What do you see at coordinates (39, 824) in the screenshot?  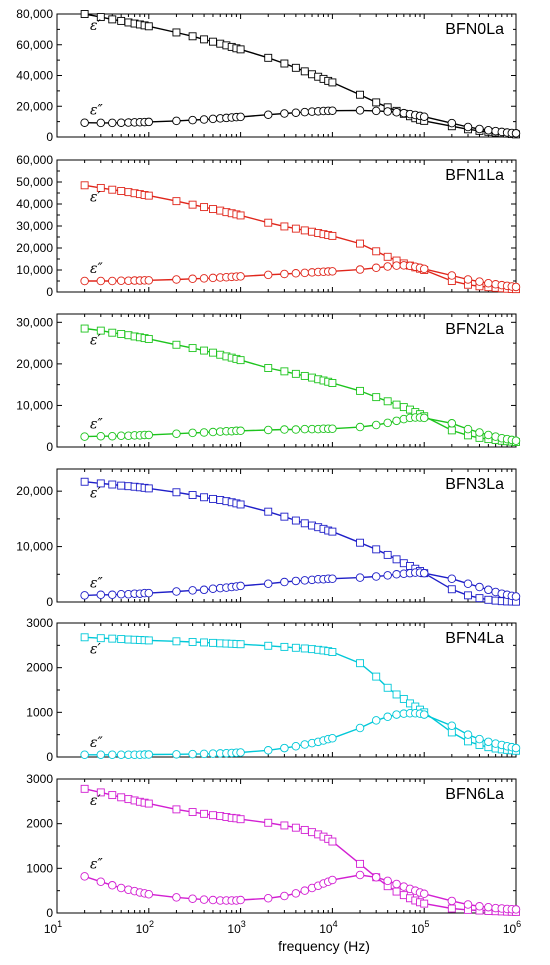 I see `y-tick-label: 2000` at bounding box center [39, 824].